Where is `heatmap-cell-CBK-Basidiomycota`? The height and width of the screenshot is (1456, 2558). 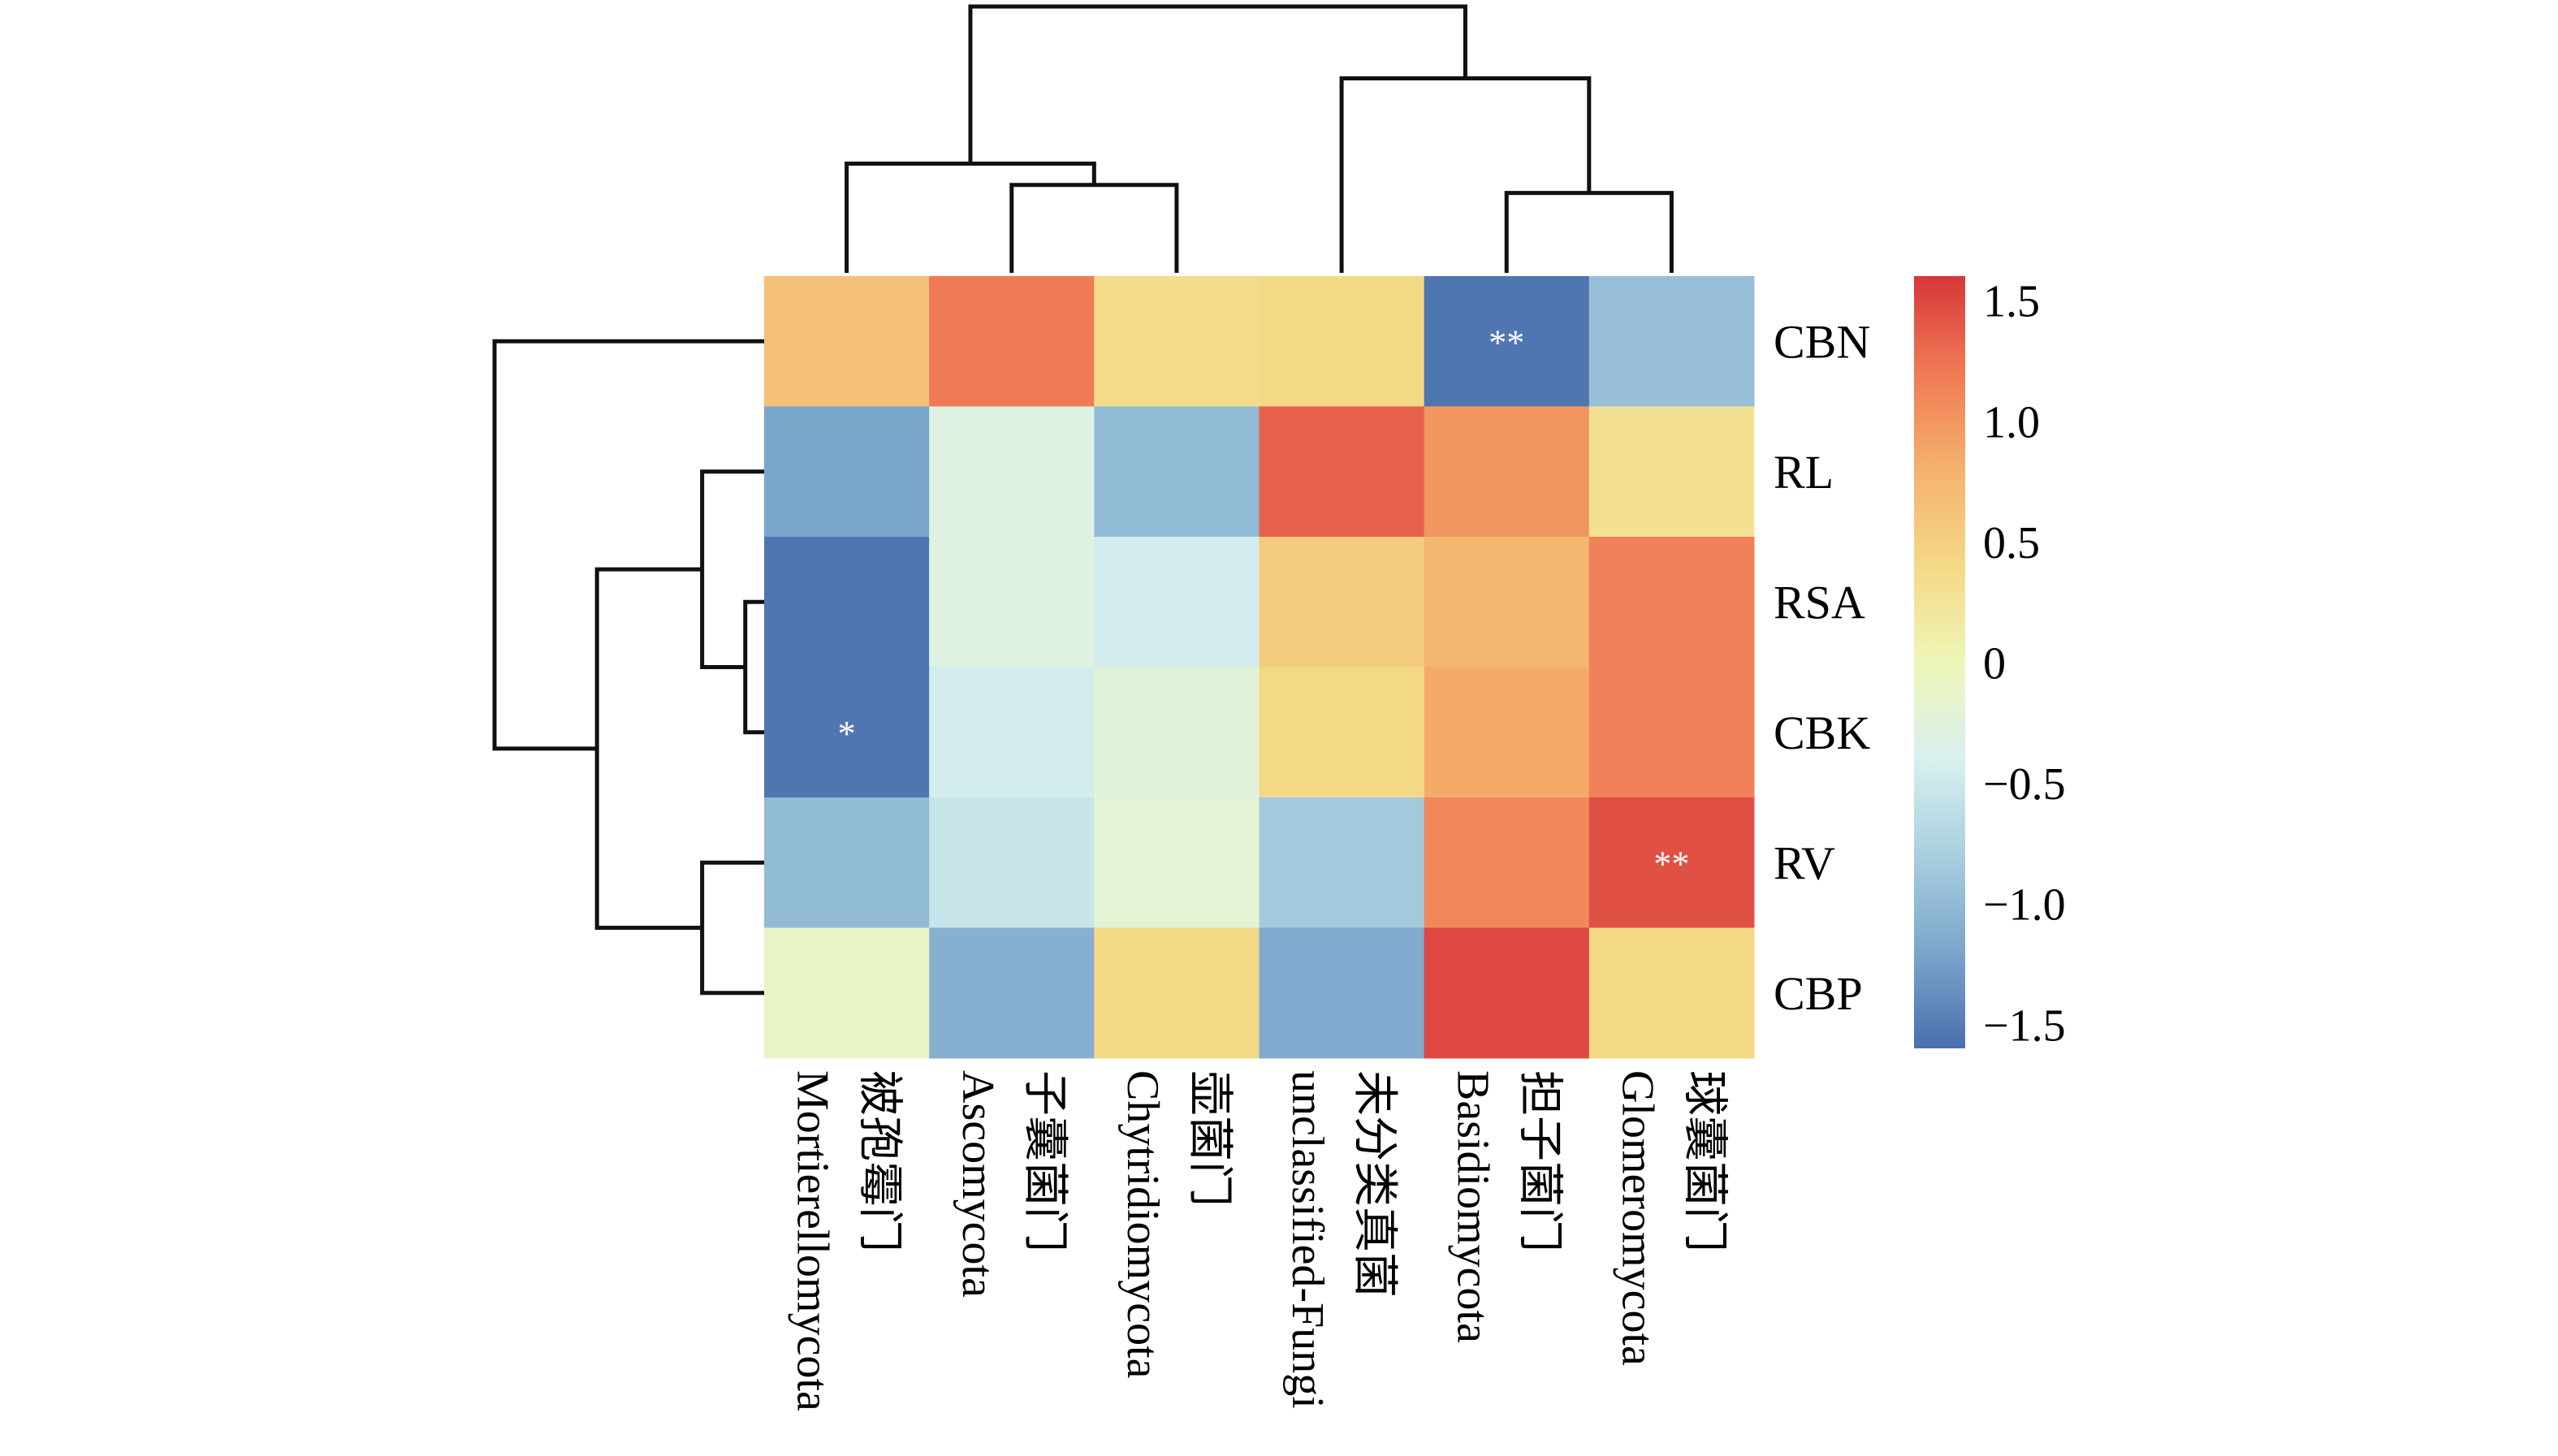
heatmap-cell-CBK-Basidiomycota is located at coordinates (1507, 732).